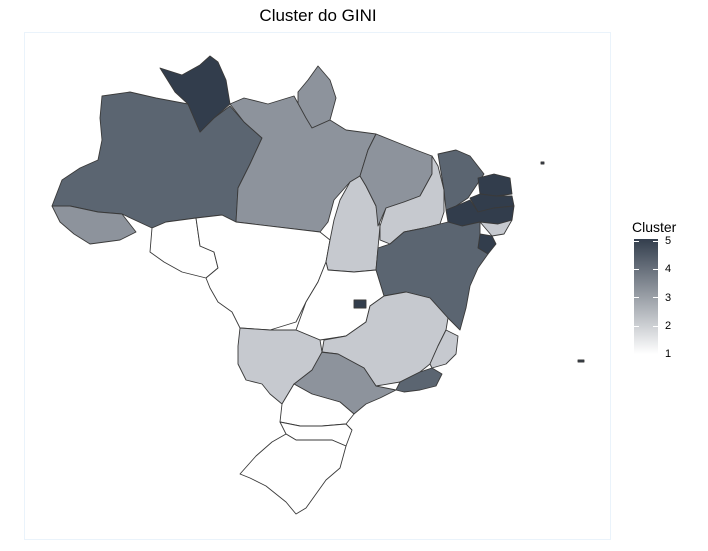  Describe the element at coordinates (293, 474) in the screenshot. I see `state-rs` at that location.